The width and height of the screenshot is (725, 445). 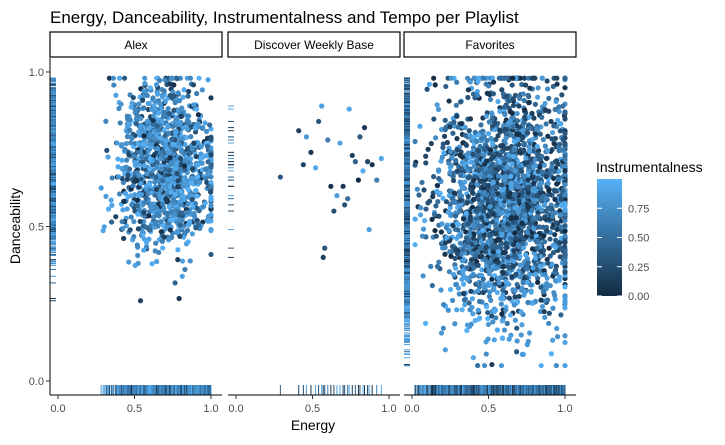 What do you see at coordinates (314, 45) in the screenshot?
I see `facet-strip-label: Discover Weekly Base` at bounding box center [314, 45].